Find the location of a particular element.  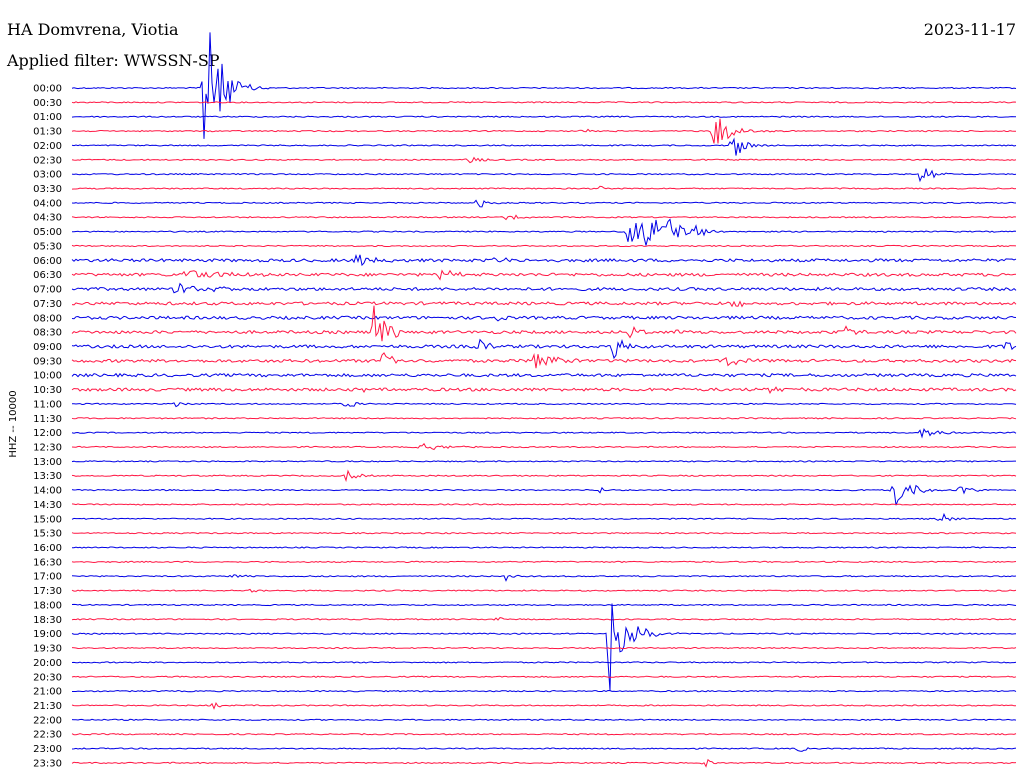

row-time-label: 14:00 is located at coordinates (47, 491).